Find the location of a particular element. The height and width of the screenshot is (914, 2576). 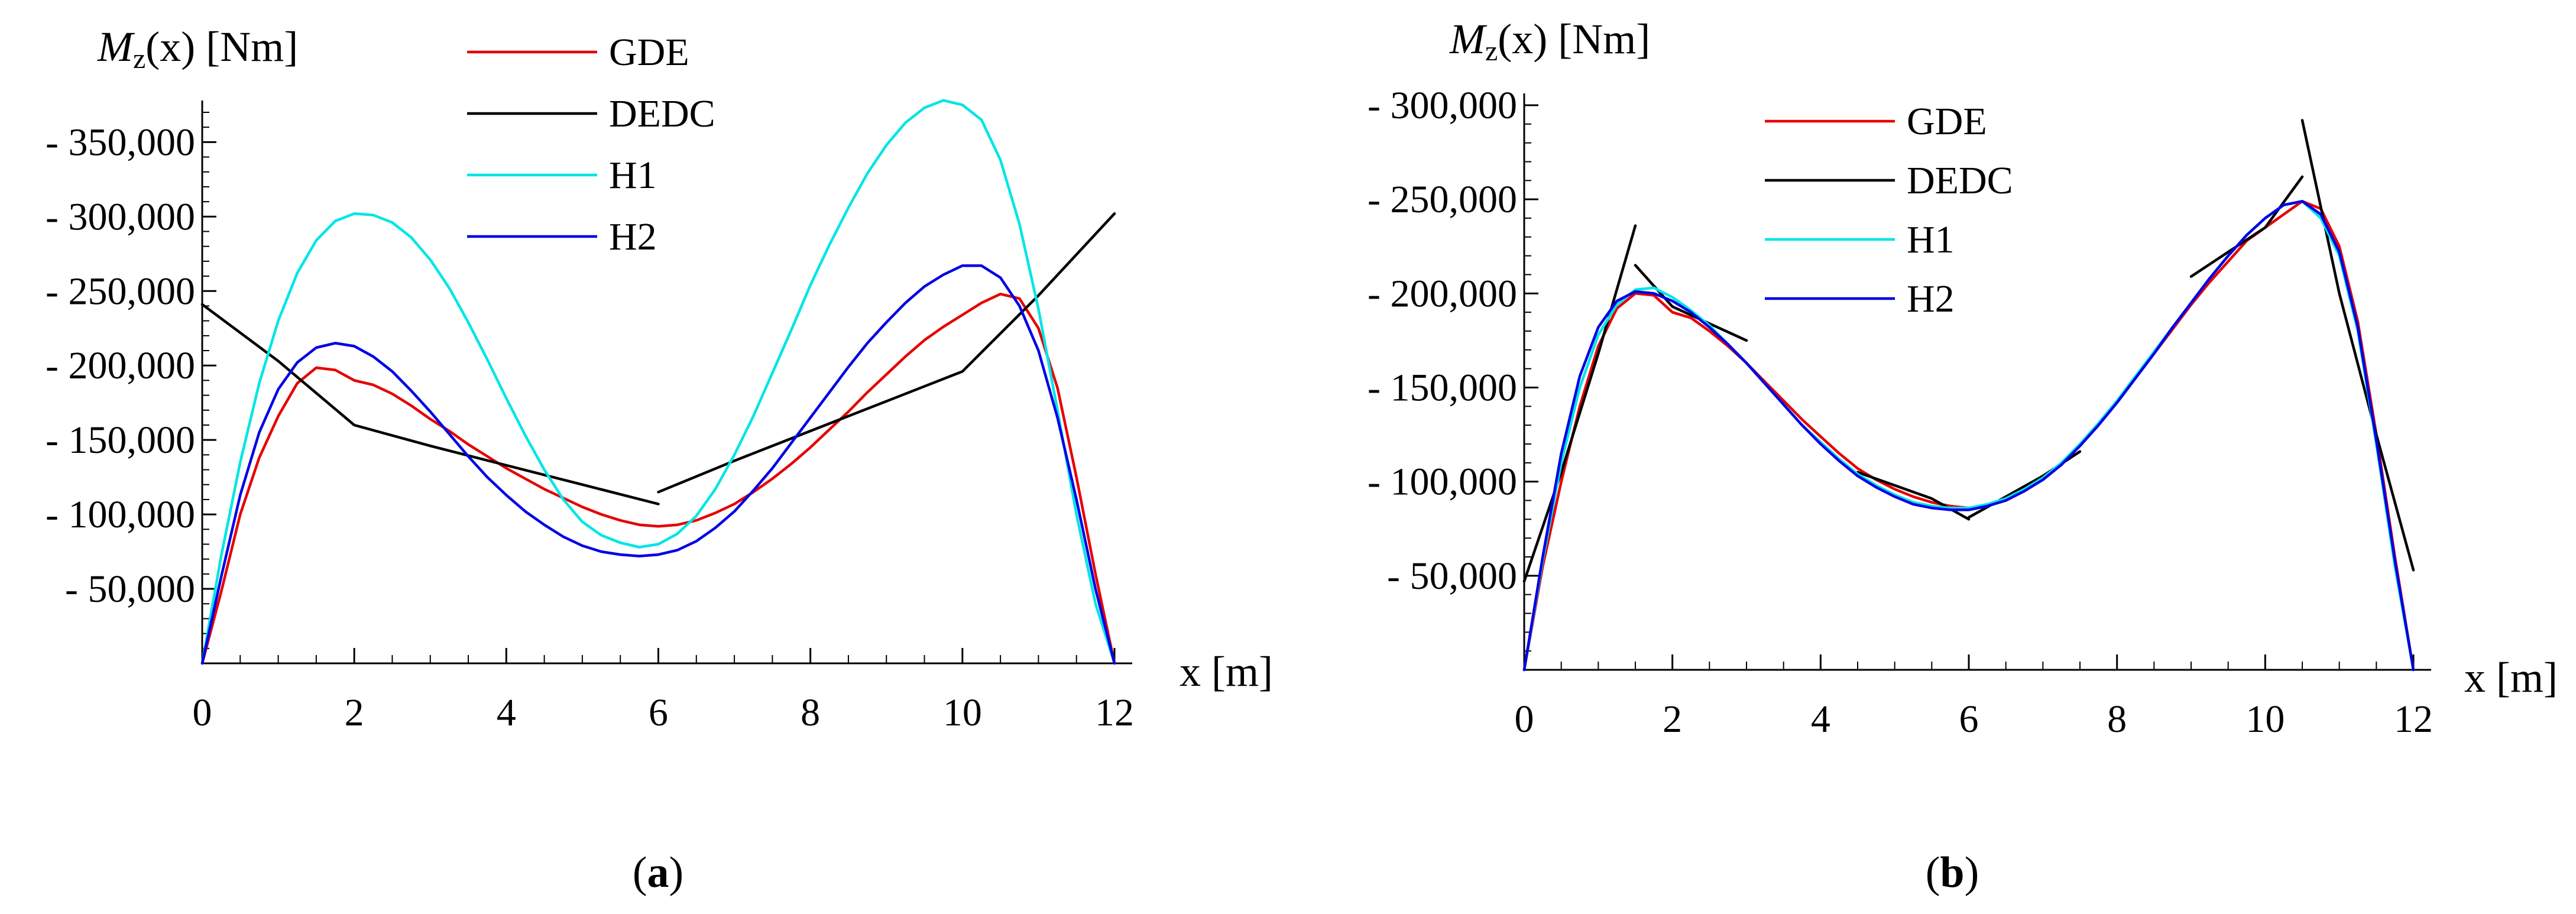

panel-label-letter: a is located at coordinates (658, 872).